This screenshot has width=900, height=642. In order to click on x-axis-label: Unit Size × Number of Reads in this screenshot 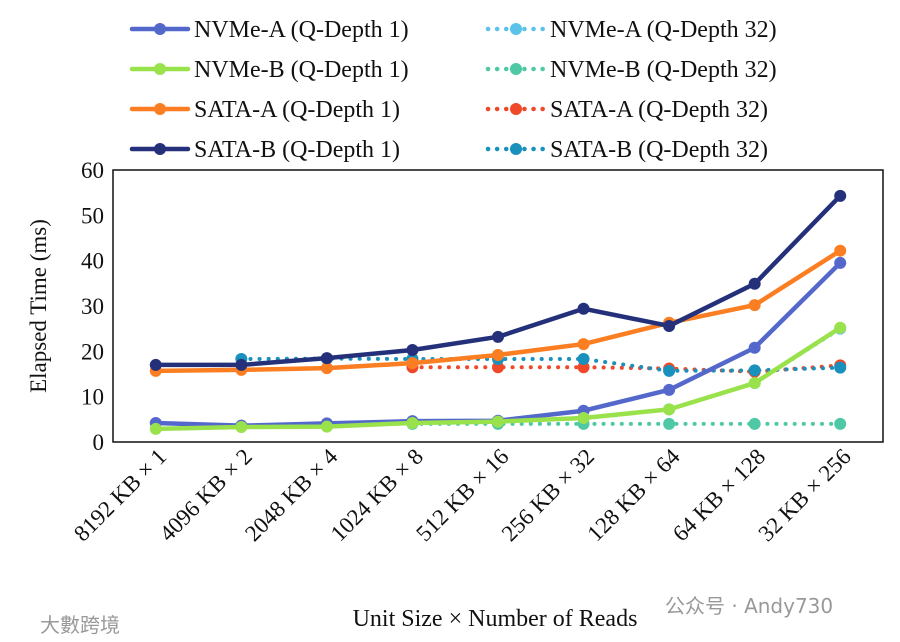, I will do `click(495, 619)`.